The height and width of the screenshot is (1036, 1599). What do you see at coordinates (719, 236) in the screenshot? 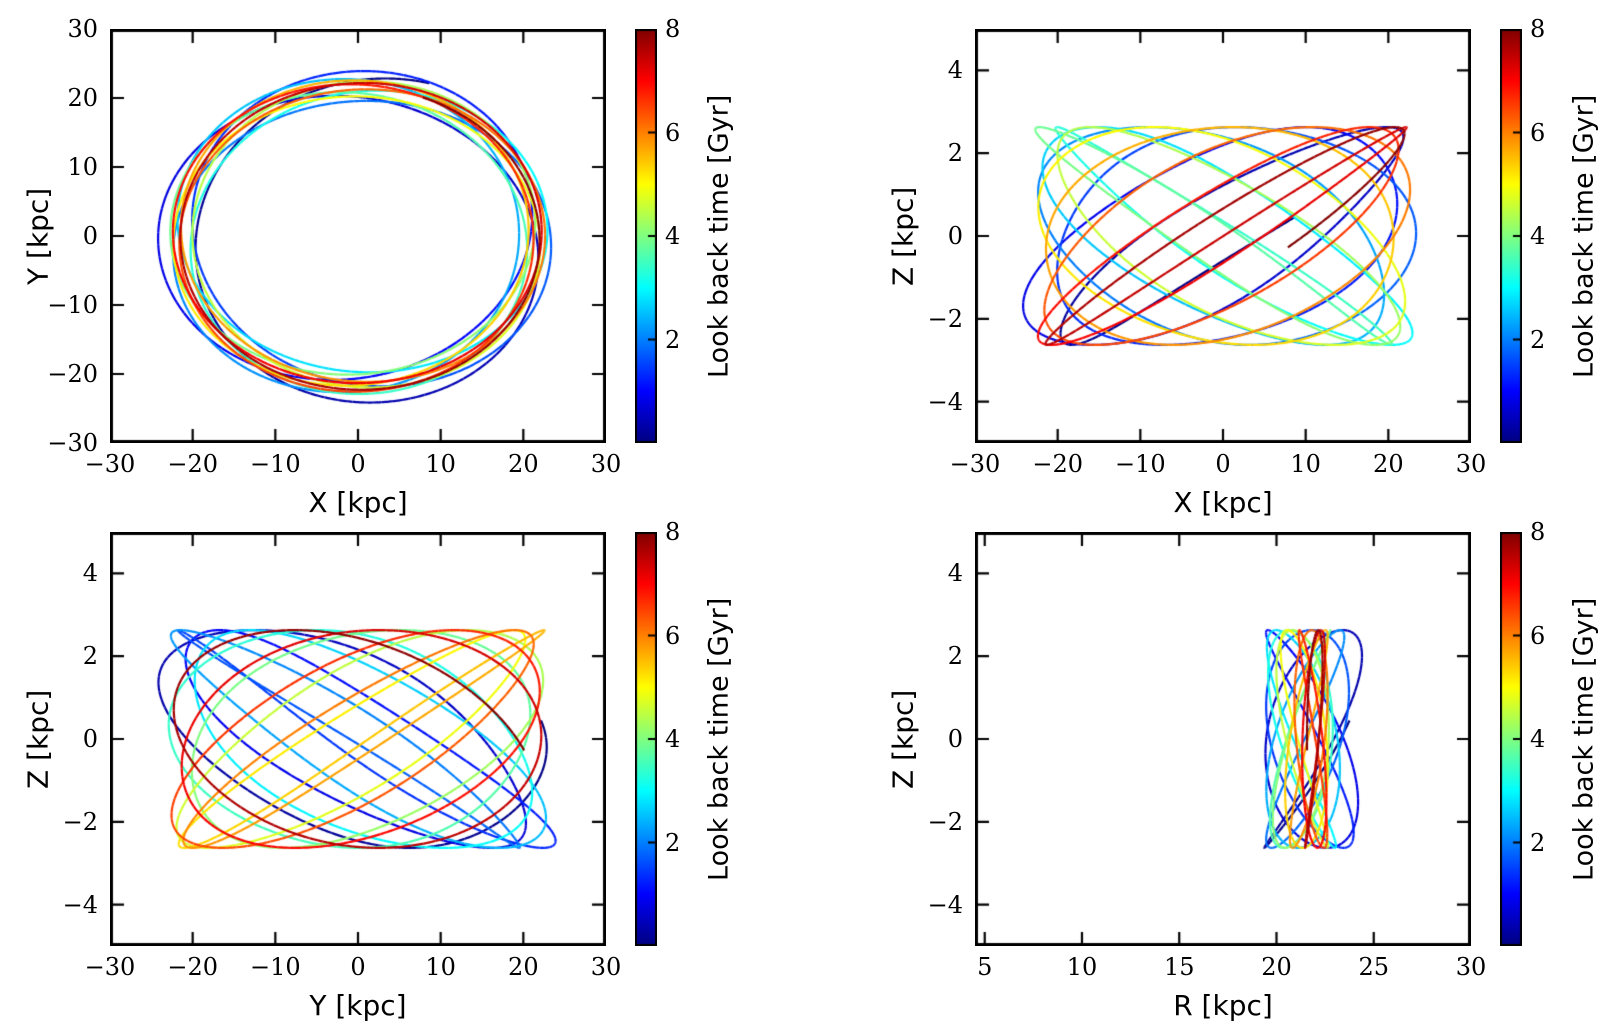
I see `colorbar-label-xy: Look back time [Gyr]` at bounding box center [719, 236].